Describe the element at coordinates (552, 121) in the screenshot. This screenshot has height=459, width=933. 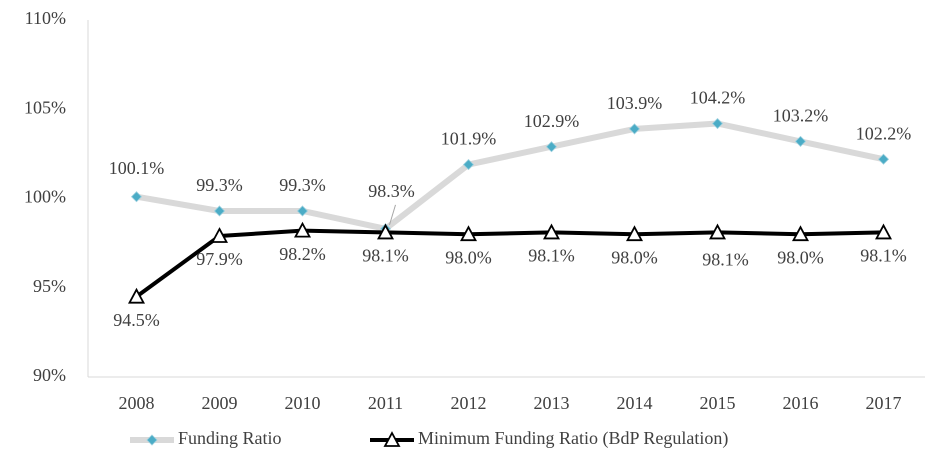
I see `data-label: 102.9%` at that location.